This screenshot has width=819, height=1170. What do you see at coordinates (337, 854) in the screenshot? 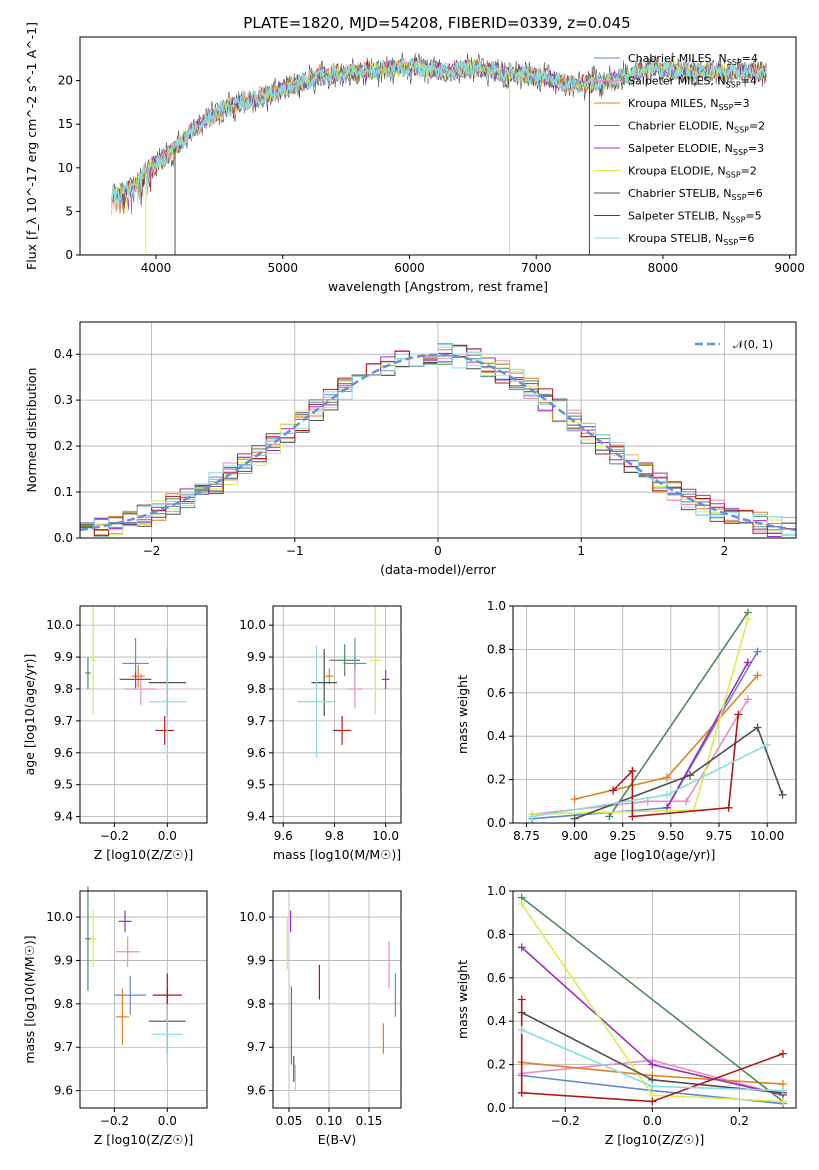
I see `x-axis-label: mass [log10(M/M☉)]` at bounding box center [337, 854].